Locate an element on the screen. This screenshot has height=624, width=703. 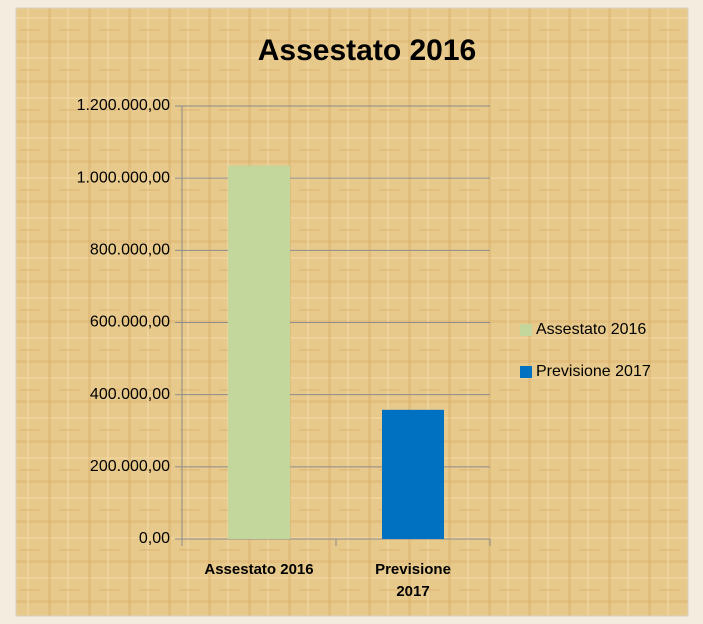
x-tick-label: Previsione 2017 is located at coordinates (413, 580).